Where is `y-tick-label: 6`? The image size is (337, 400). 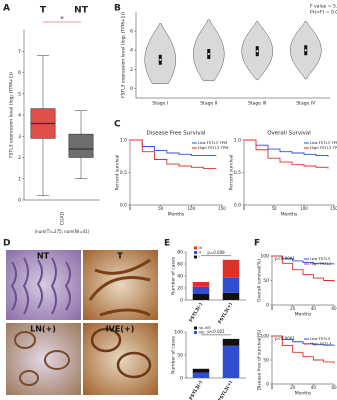 y-tick-label: 6 is located at coordinates (131, 32).